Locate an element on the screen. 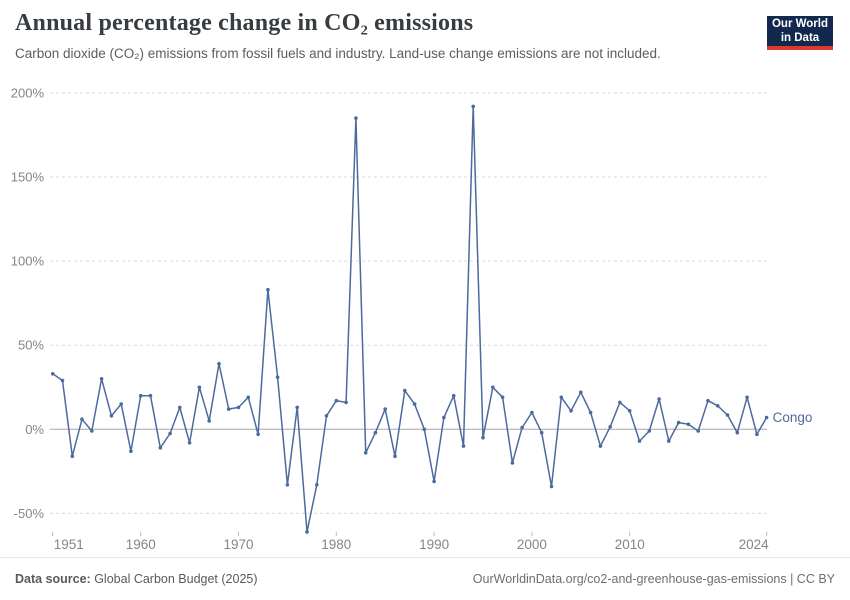  owid-logo-line2: in Data is located at coordinates (800, 38).